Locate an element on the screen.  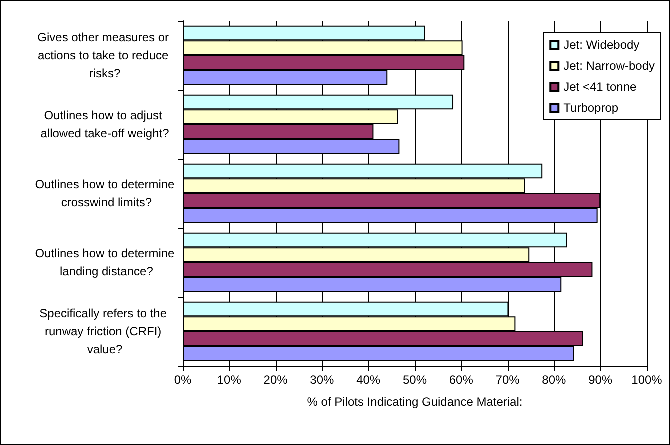
x-tick-label: 0% is located at coordinates (183, 380).